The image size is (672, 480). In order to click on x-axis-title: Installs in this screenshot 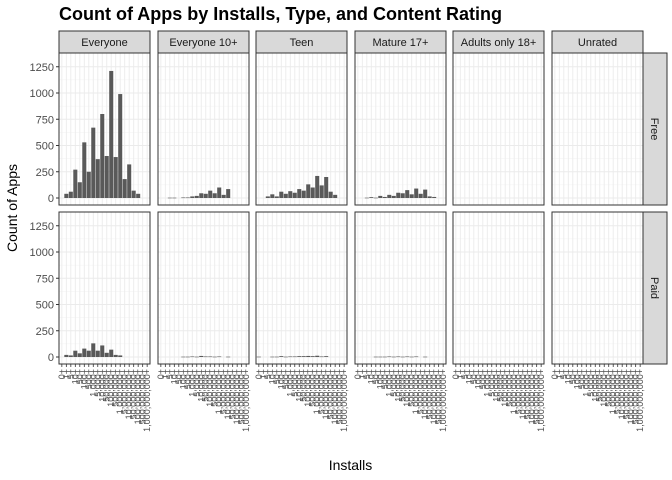, I will do `click(351, 465)`.